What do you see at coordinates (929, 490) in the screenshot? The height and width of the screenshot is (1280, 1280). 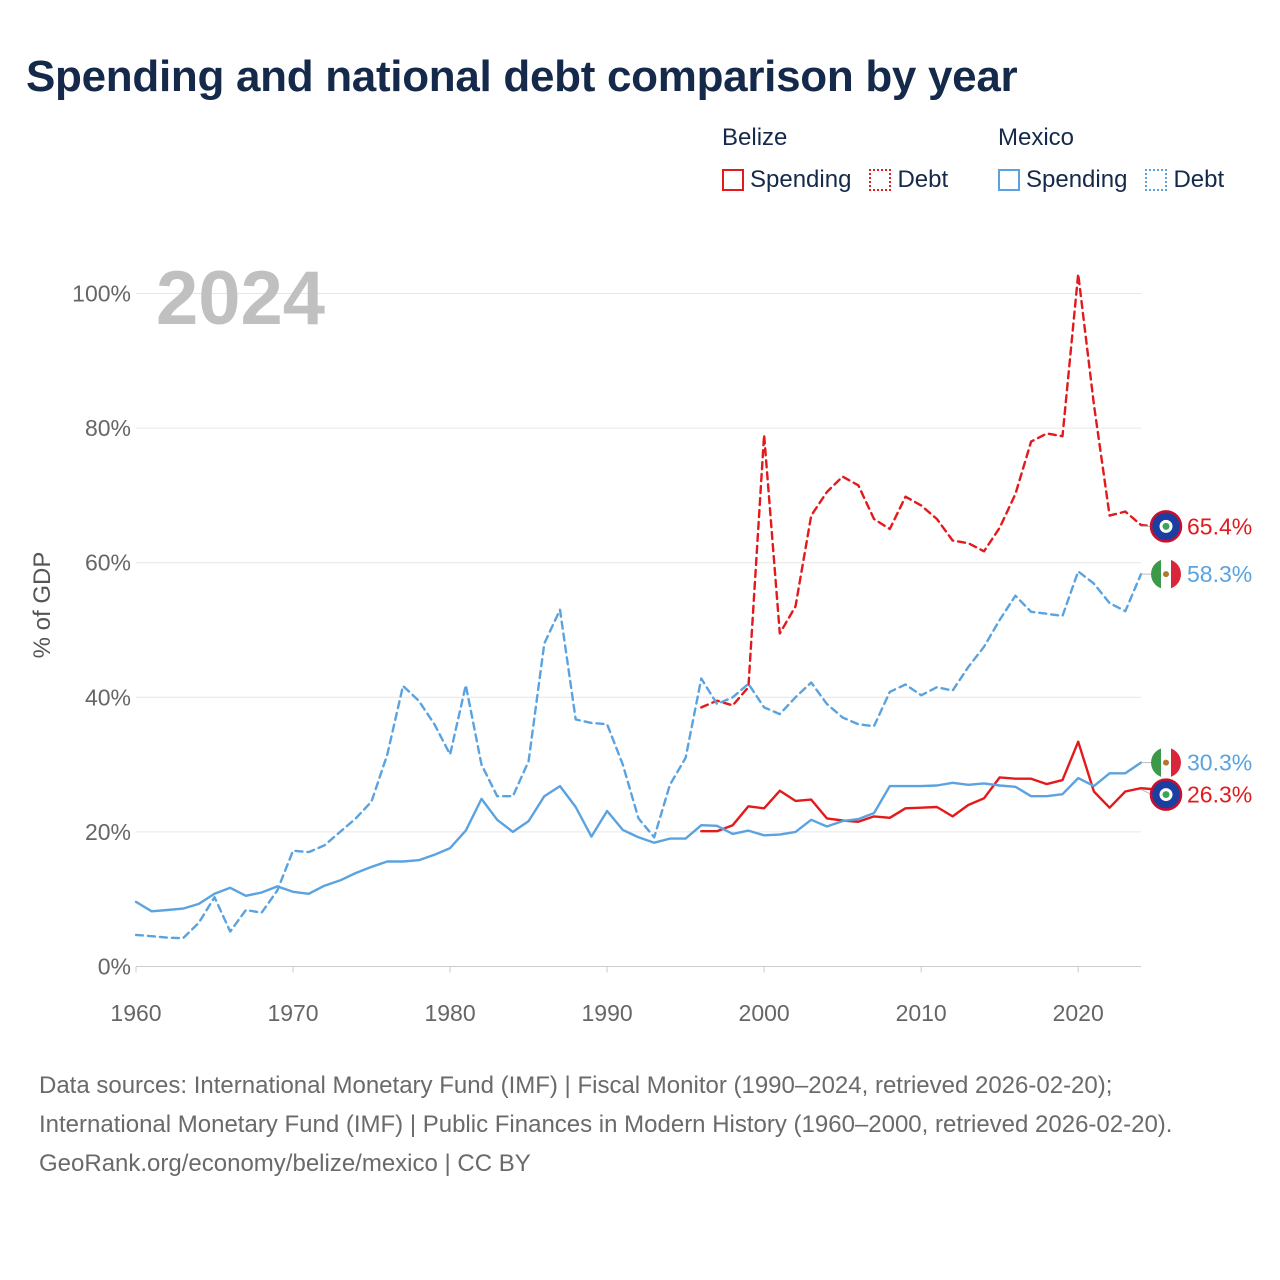 I see `series-line-belize-debt` at bounding box center [929, 490].